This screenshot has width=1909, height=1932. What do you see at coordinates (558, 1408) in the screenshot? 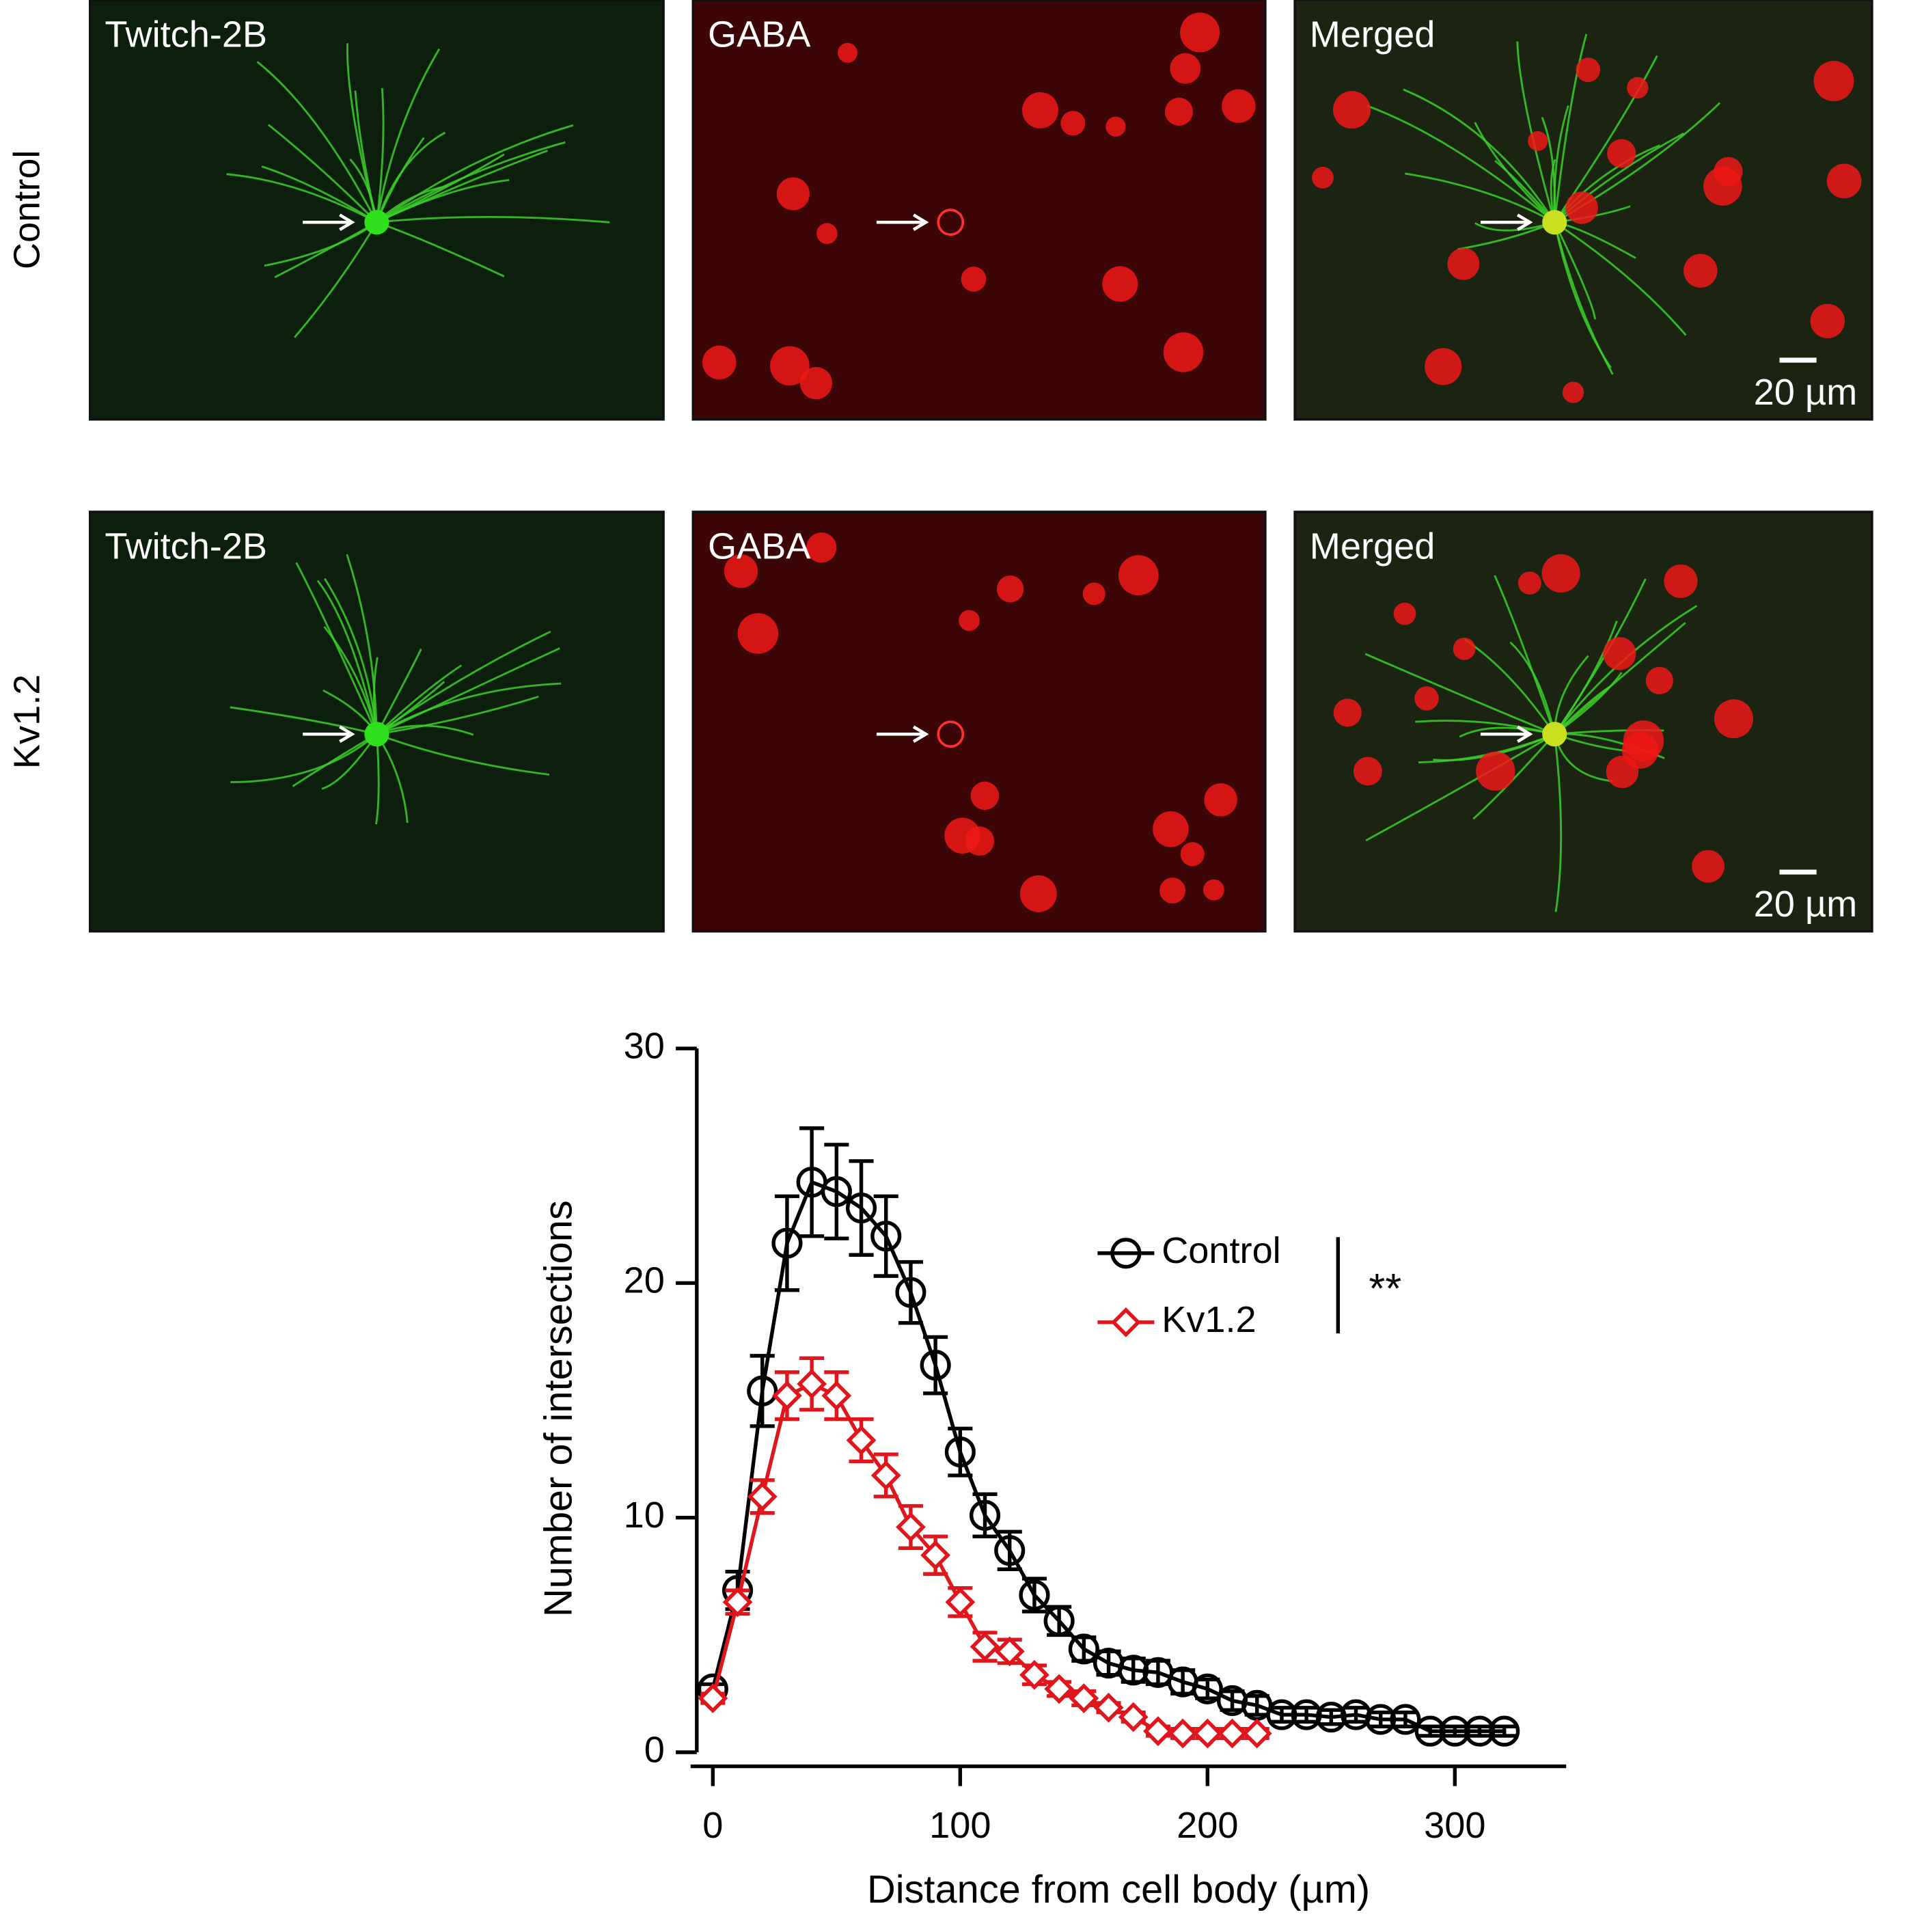
I see `y-axis-title: Number of intersections` at bounding box center [558, 1408].